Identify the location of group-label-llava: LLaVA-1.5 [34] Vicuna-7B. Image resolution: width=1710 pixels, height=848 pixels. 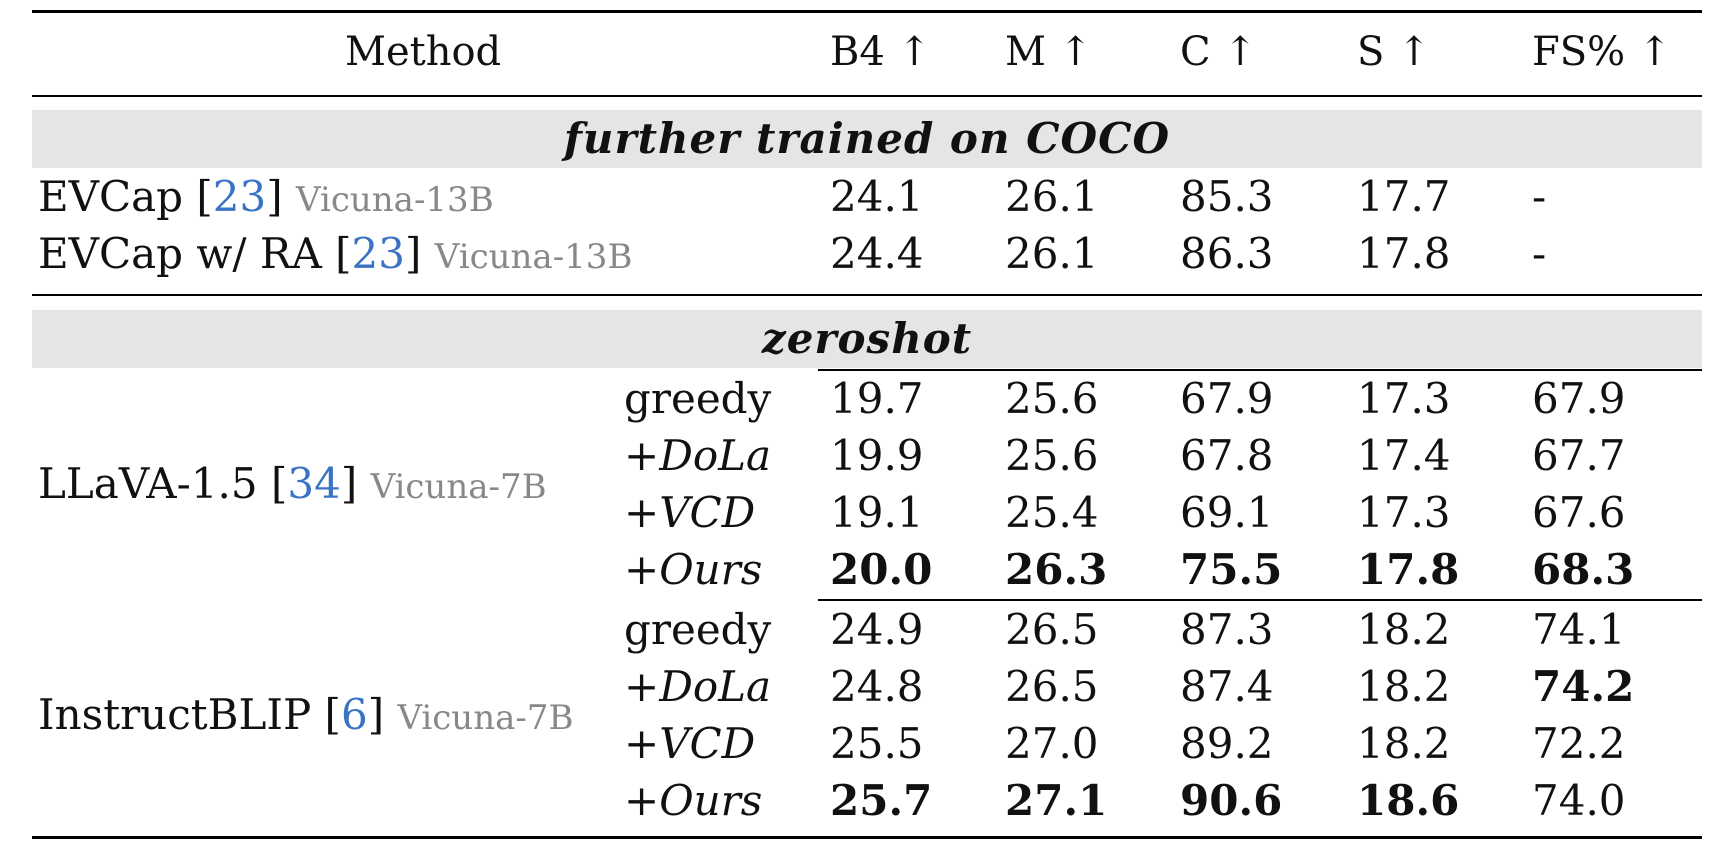
(292, 485).